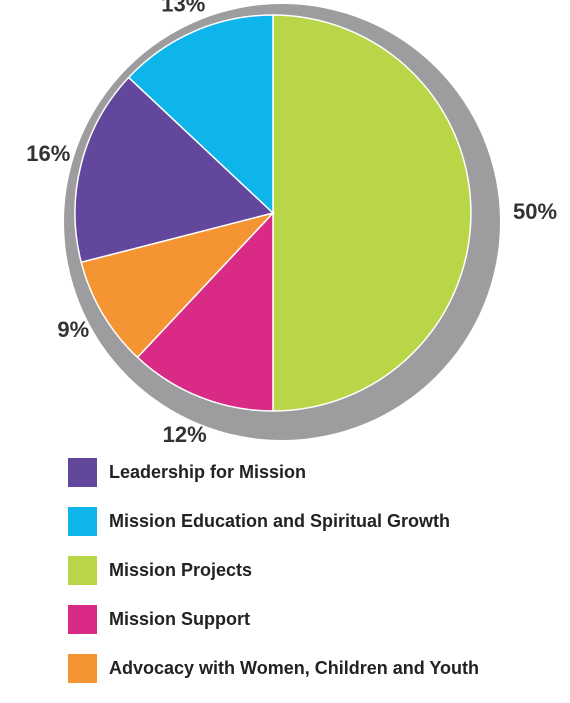 Image resolution: width=570 pixels, height=703 pixels. What do you see at coordinates (200, 114) in the screenshot?
I see `pie-slice-mission-education-and-spiritual-growth` at bounding box center [200, 114].